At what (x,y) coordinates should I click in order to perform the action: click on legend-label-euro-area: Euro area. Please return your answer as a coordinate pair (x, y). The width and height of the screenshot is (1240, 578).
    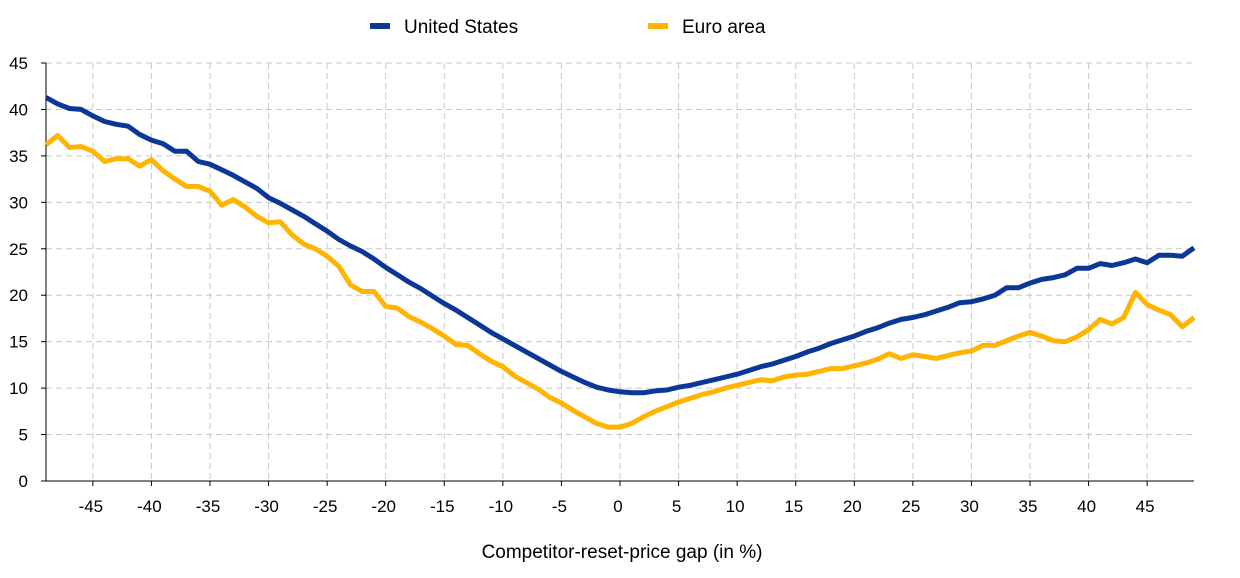
    Looking at the image, I should click on (724, 27).